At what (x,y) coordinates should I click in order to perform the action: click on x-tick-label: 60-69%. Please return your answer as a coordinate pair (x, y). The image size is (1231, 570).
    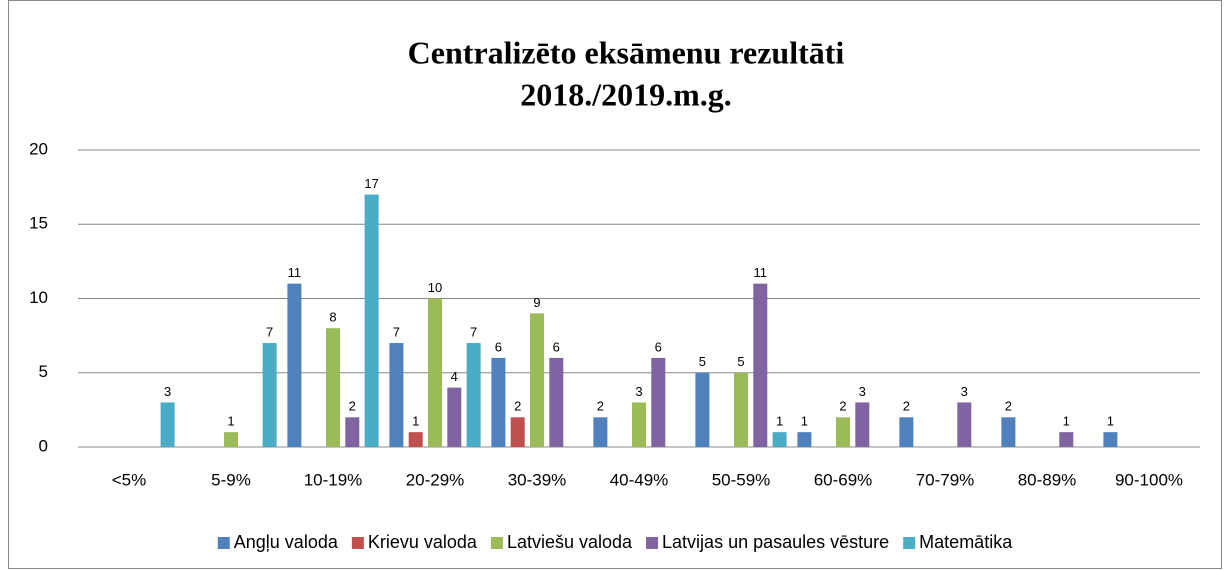
    Looking at the image, I should click on (843, 479).